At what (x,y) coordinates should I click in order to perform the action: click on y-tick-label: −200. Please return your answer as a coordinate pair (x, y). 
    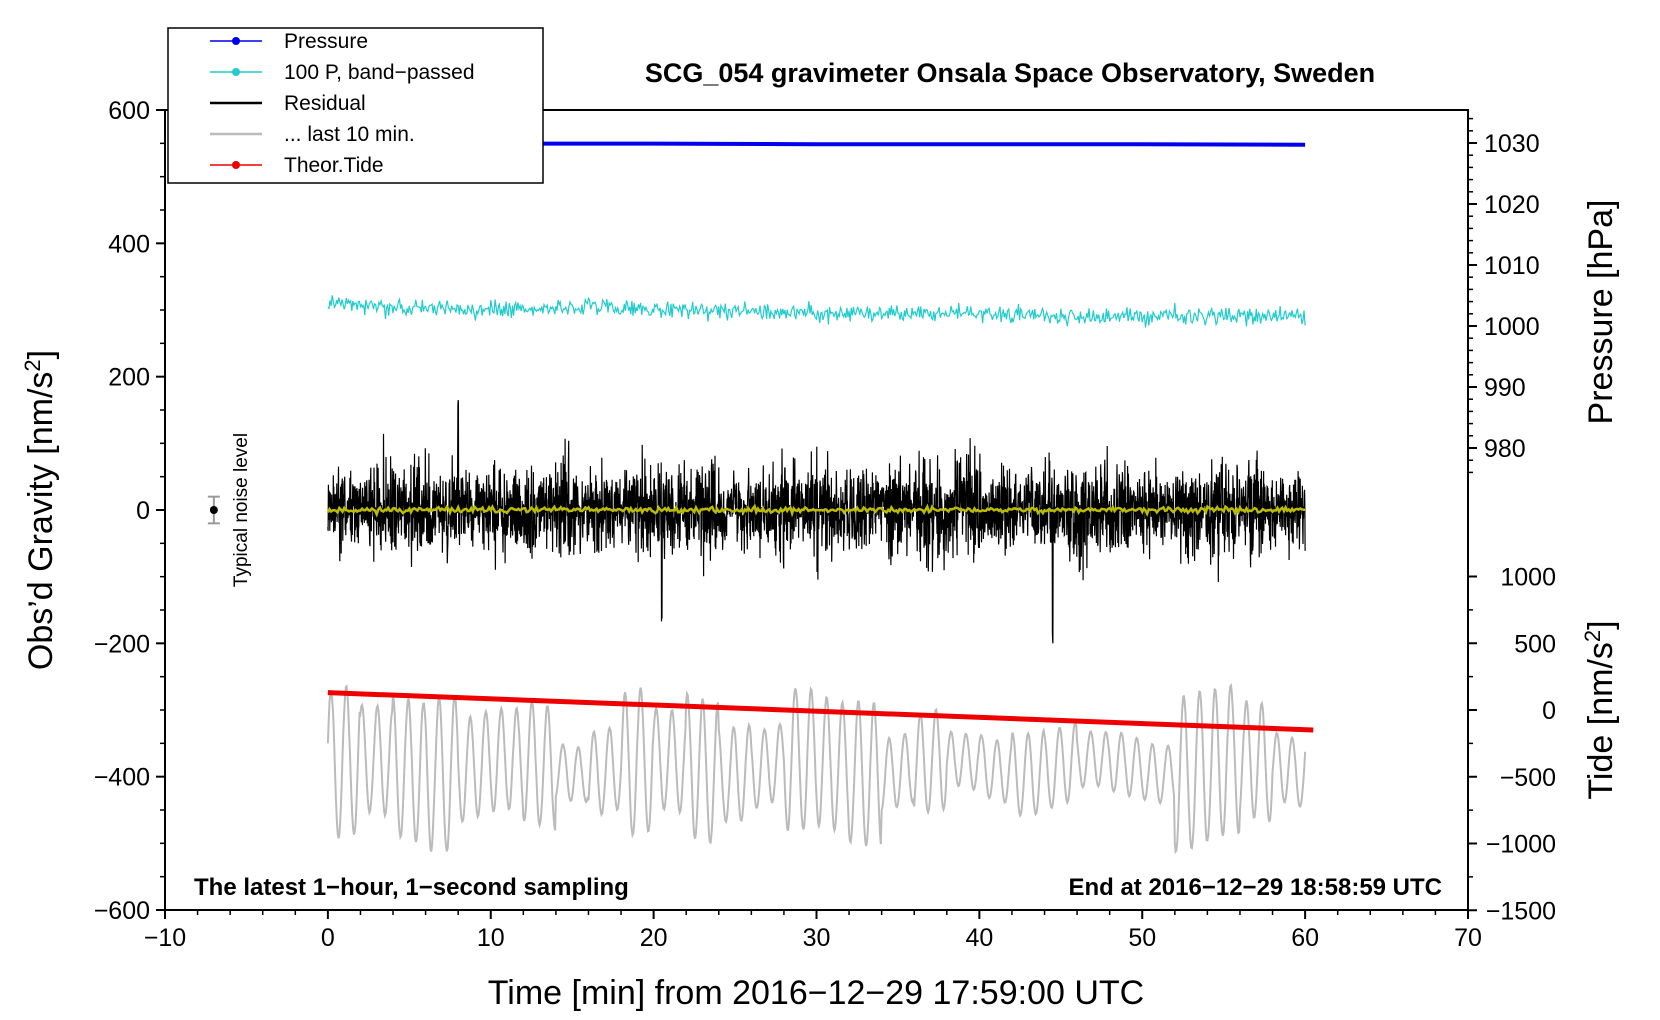
    Looking at the image, I should click on (122, 644).